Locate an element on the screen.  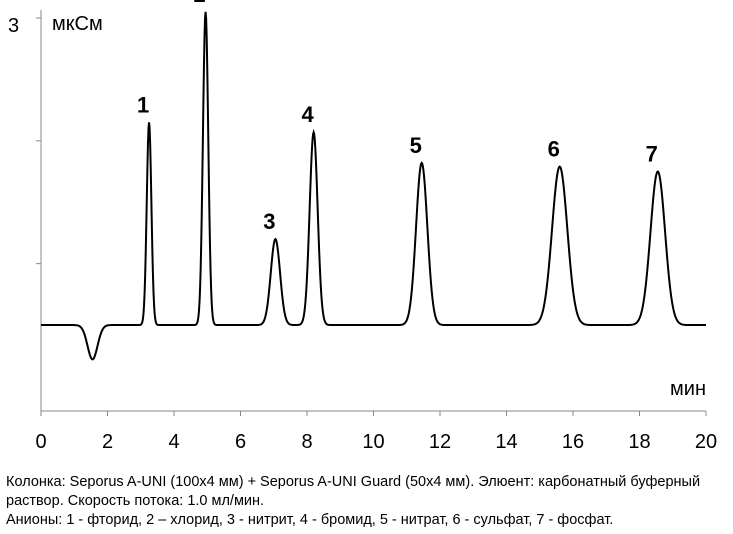
peak-label-5: 5 is located at coordinates (416, 145).